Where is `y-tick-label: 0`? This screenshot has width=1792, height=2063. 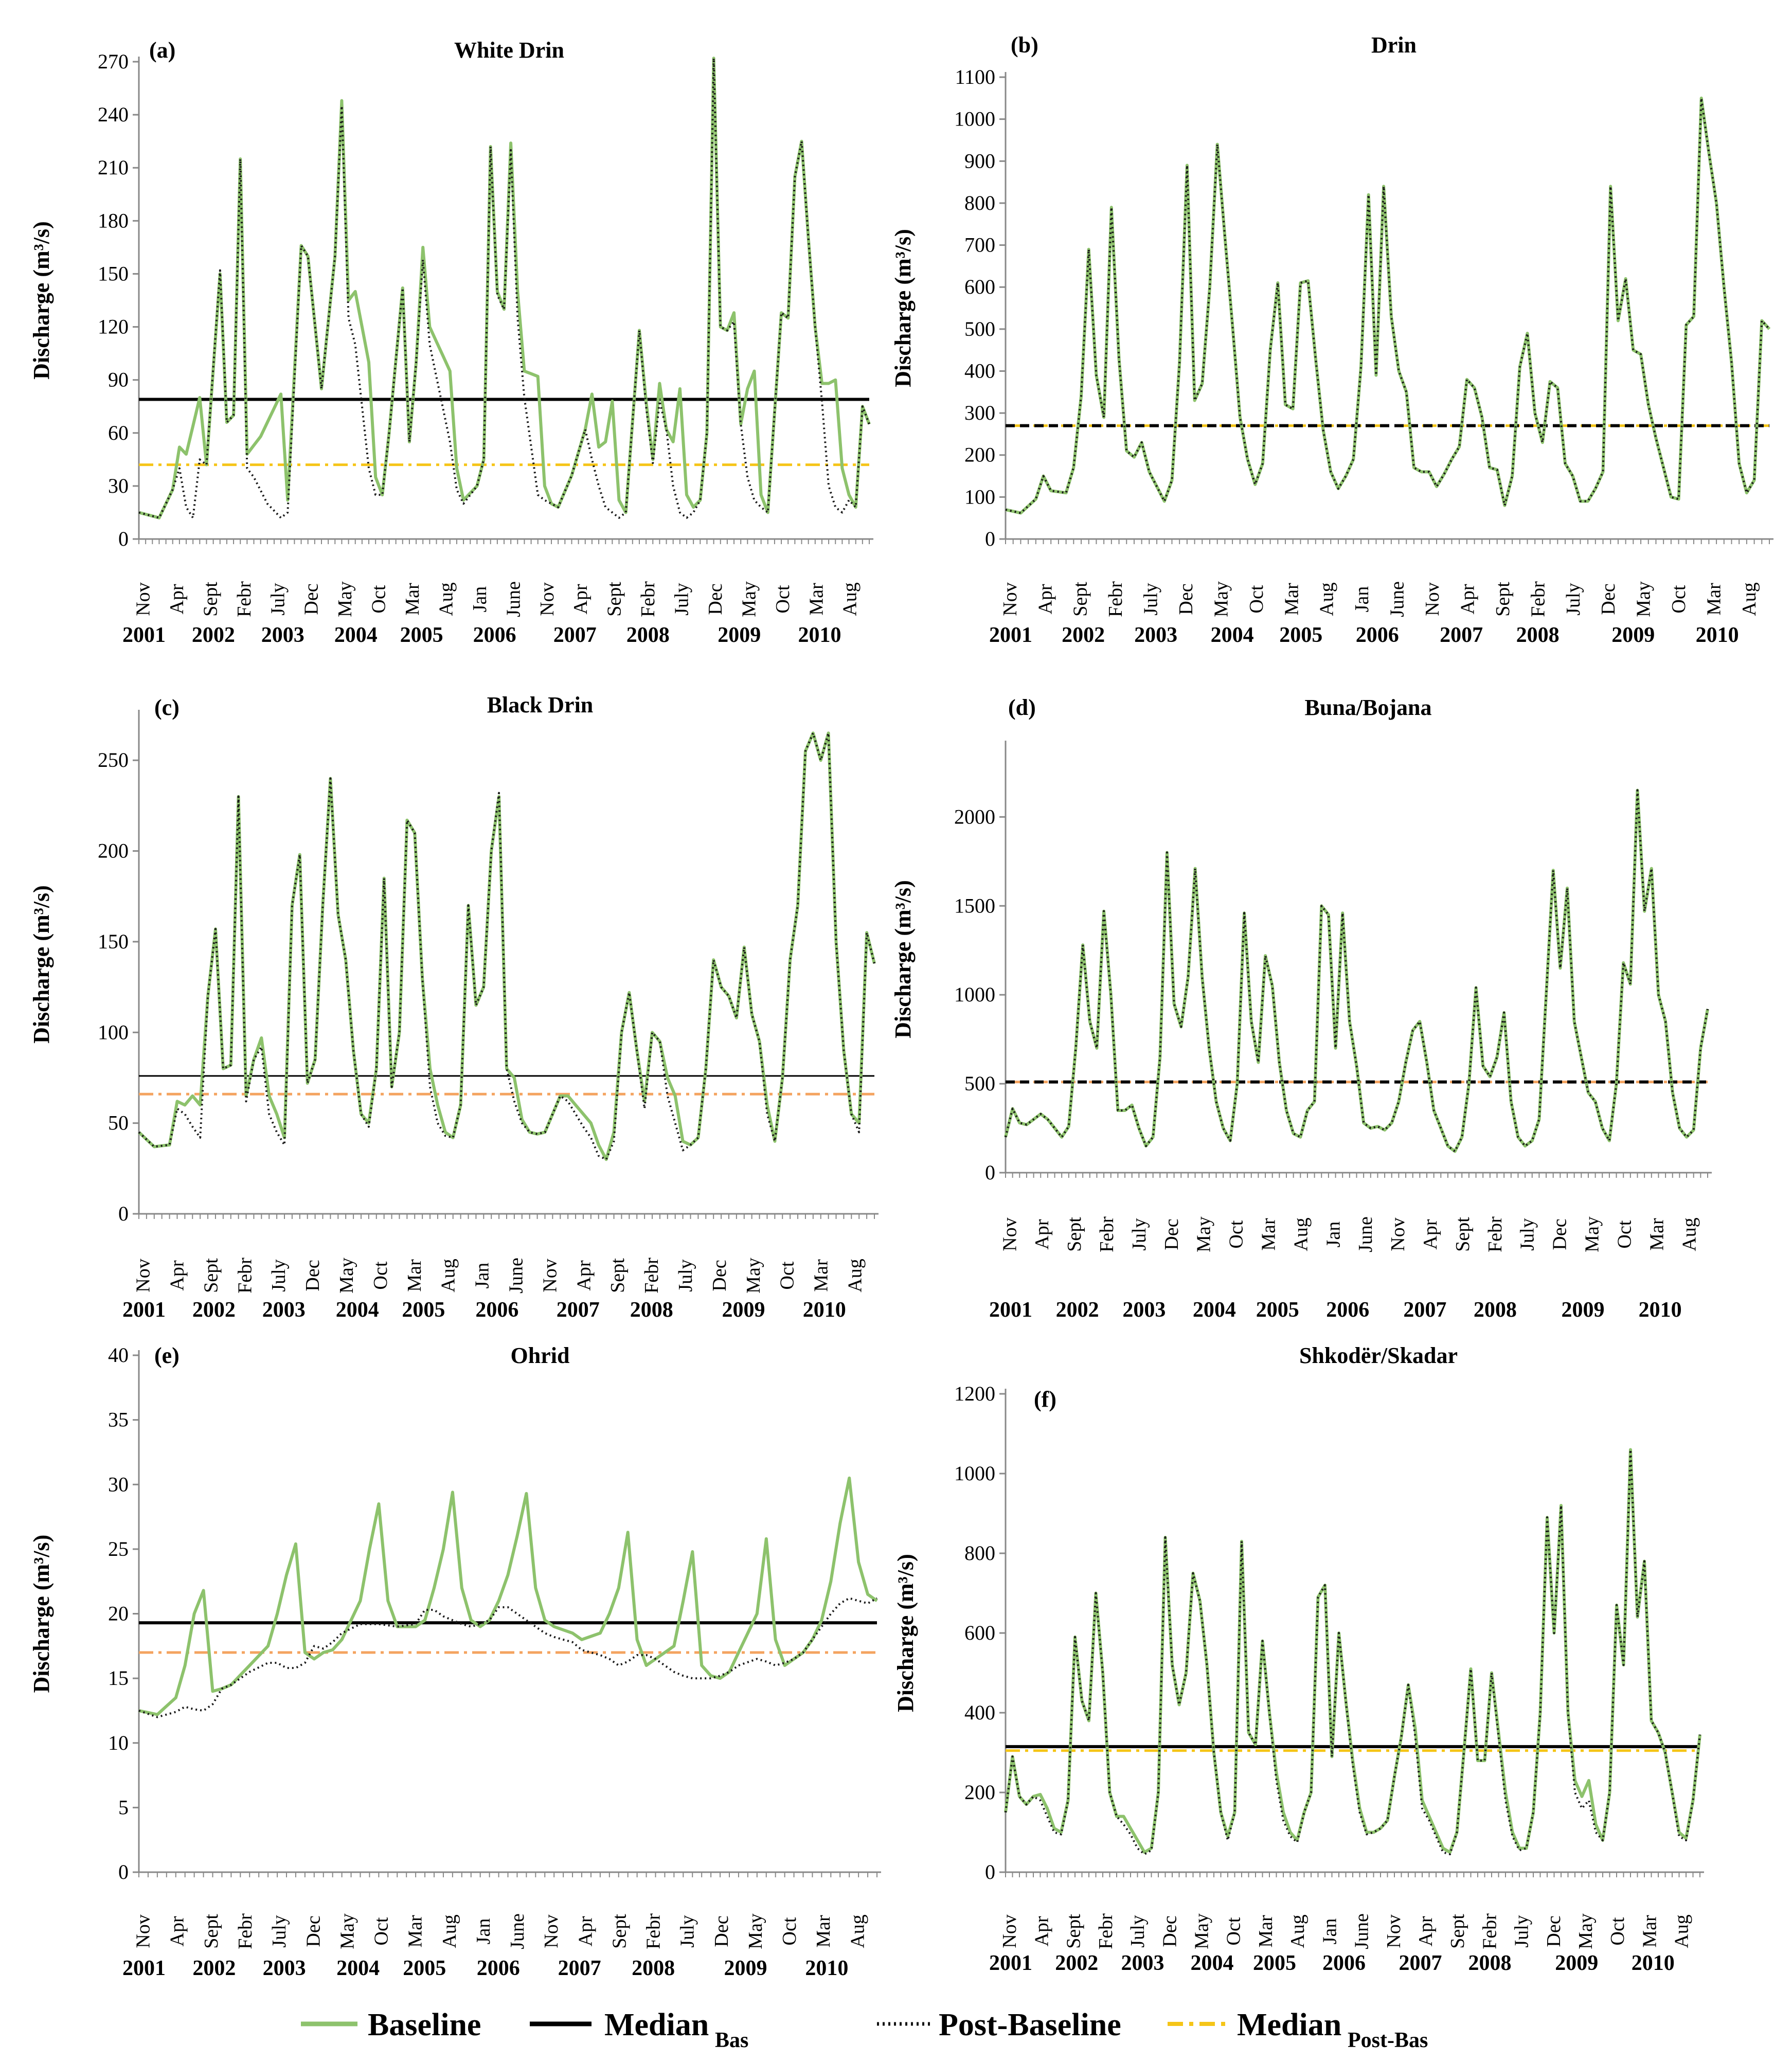 y-tick-label: 0 is located at coordinates (990, 1872).